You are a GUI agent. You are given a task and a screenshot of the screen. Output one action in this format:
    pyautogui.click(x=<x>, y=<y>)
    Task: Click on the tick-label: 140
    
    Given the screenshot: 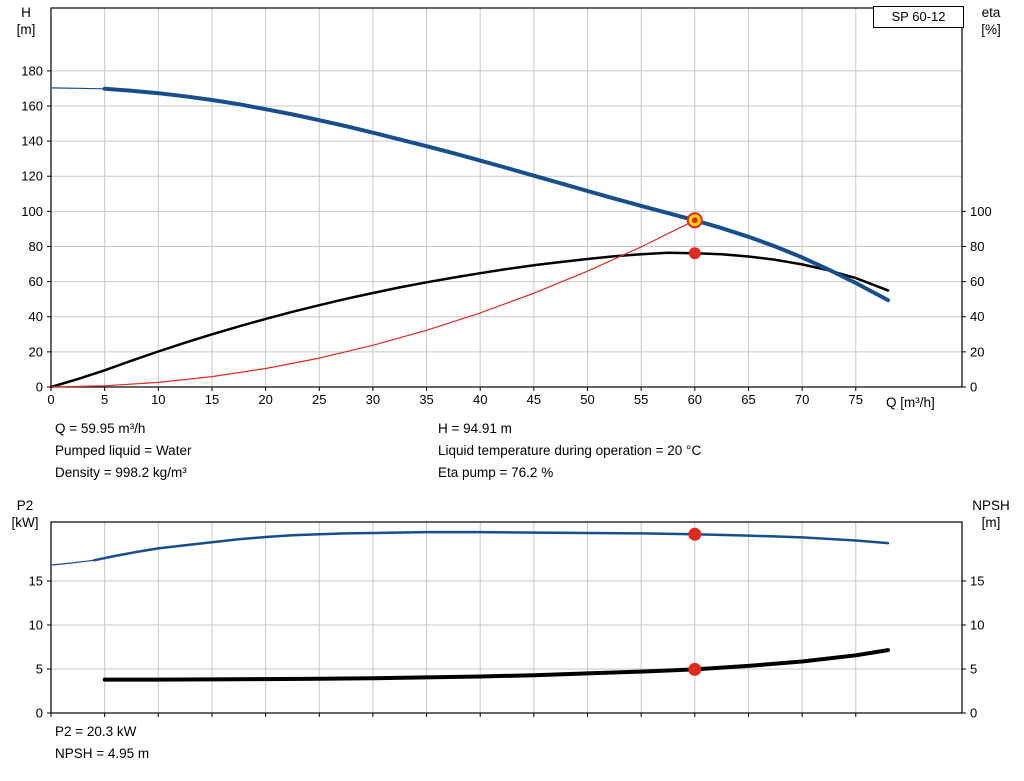 What is the action you would take?
    pyautogui.click(x=32, y=141)
    